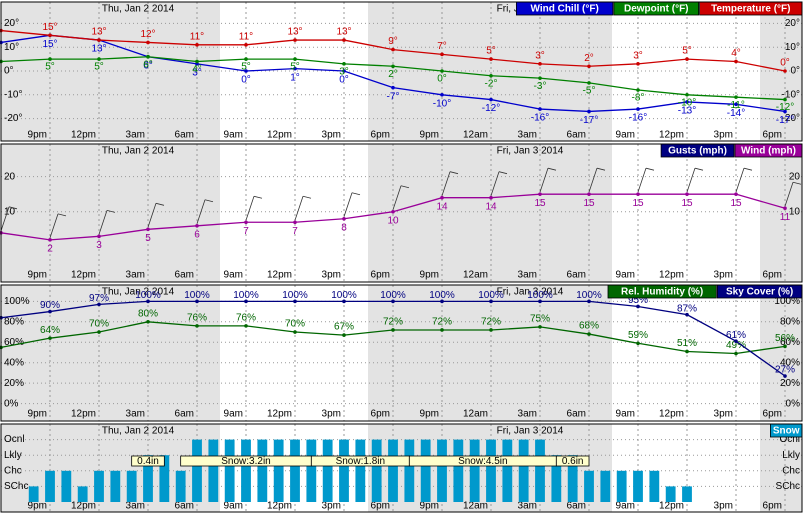  What do you see at coordinates (344, 80) in the screenshot?
I see `data-label: 0°` at bounding box center [344, 80].